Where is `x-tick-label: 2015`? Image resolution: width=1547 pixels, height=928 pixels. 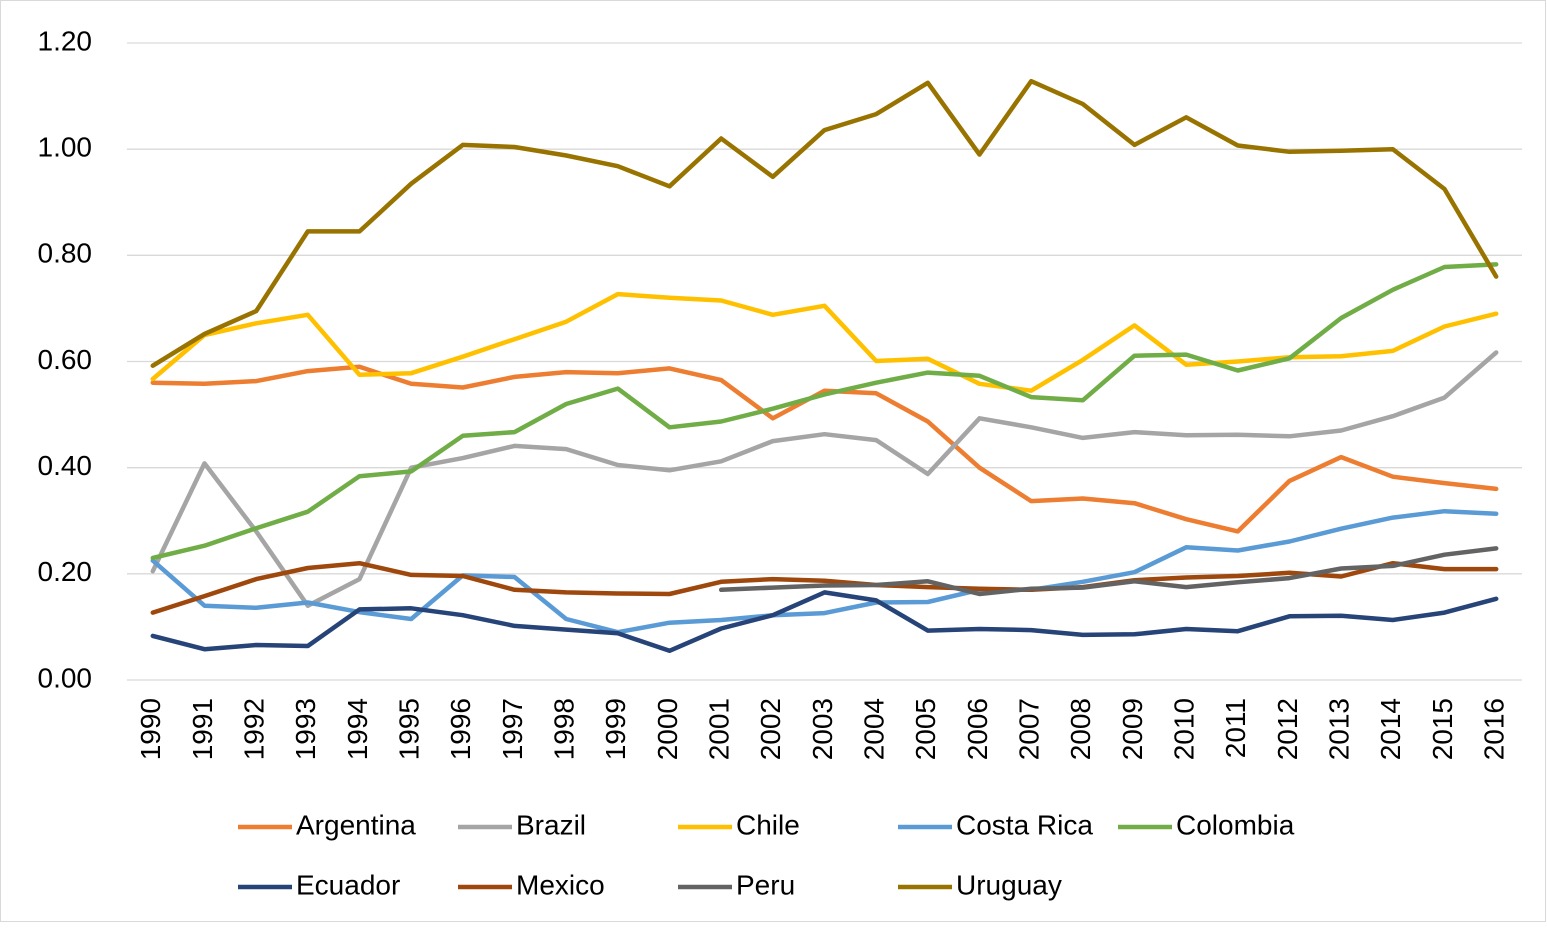
x-tick-label: 2015 is located at coordinates (1442, 729).